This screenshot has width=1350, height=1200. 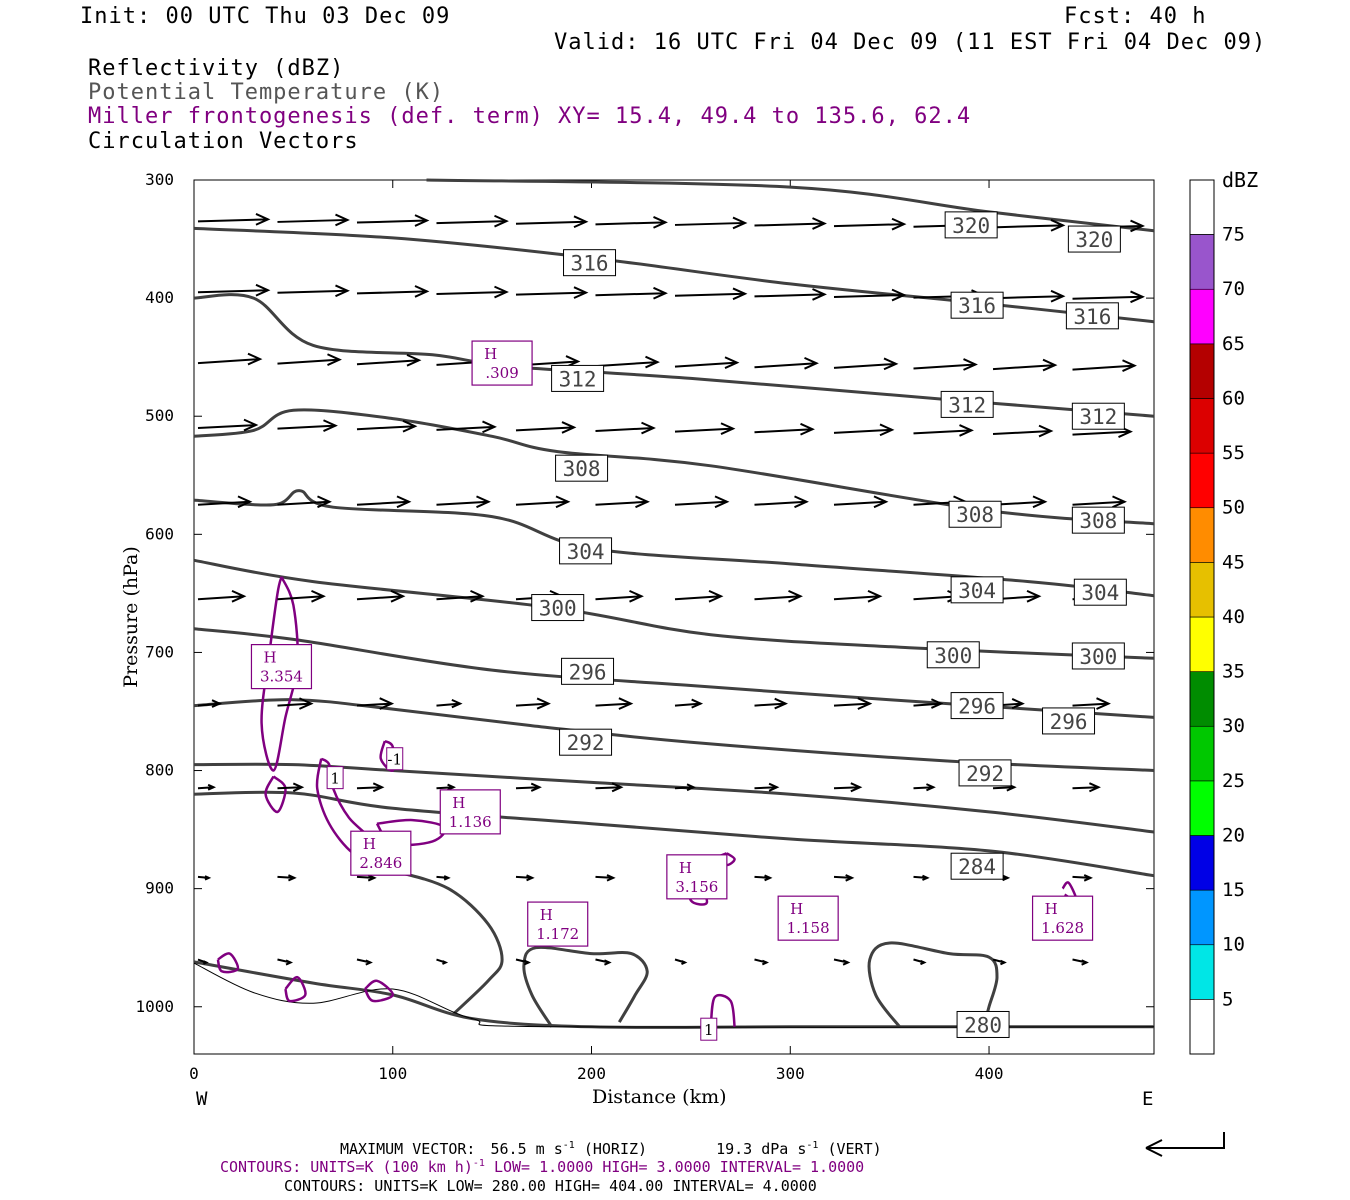 What do you see at coordinates (159, 297) in the screenshot?
I see `y-tick-label: 400` at bounding box center [159, 297].